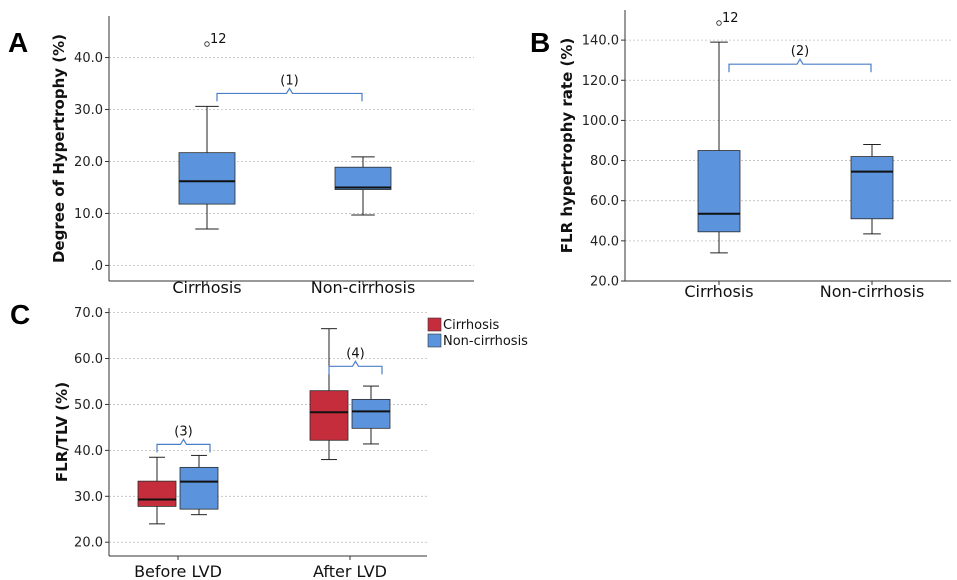  What do you see at coordinates (88, 313) in the screenshot?
I see `y-tick-label: 70.0` at bounding box center [88, 313].